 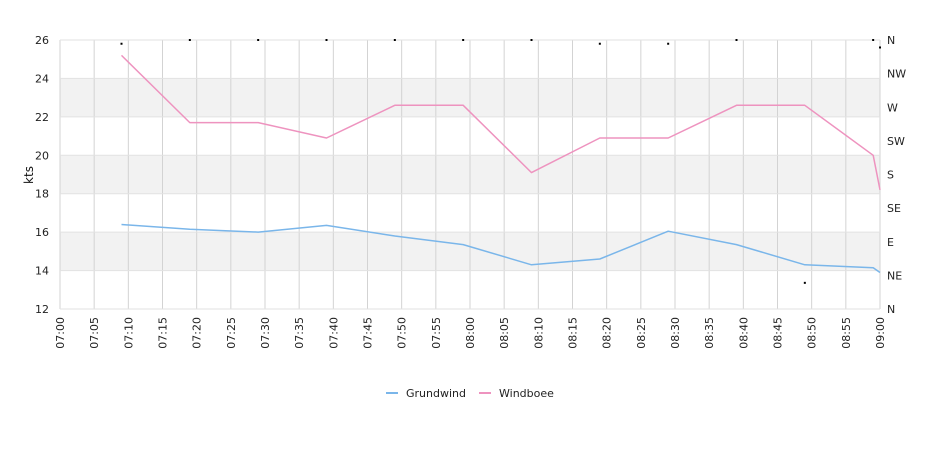 I want to click on legend-label: Grundwind, so click(x=436, y=393).